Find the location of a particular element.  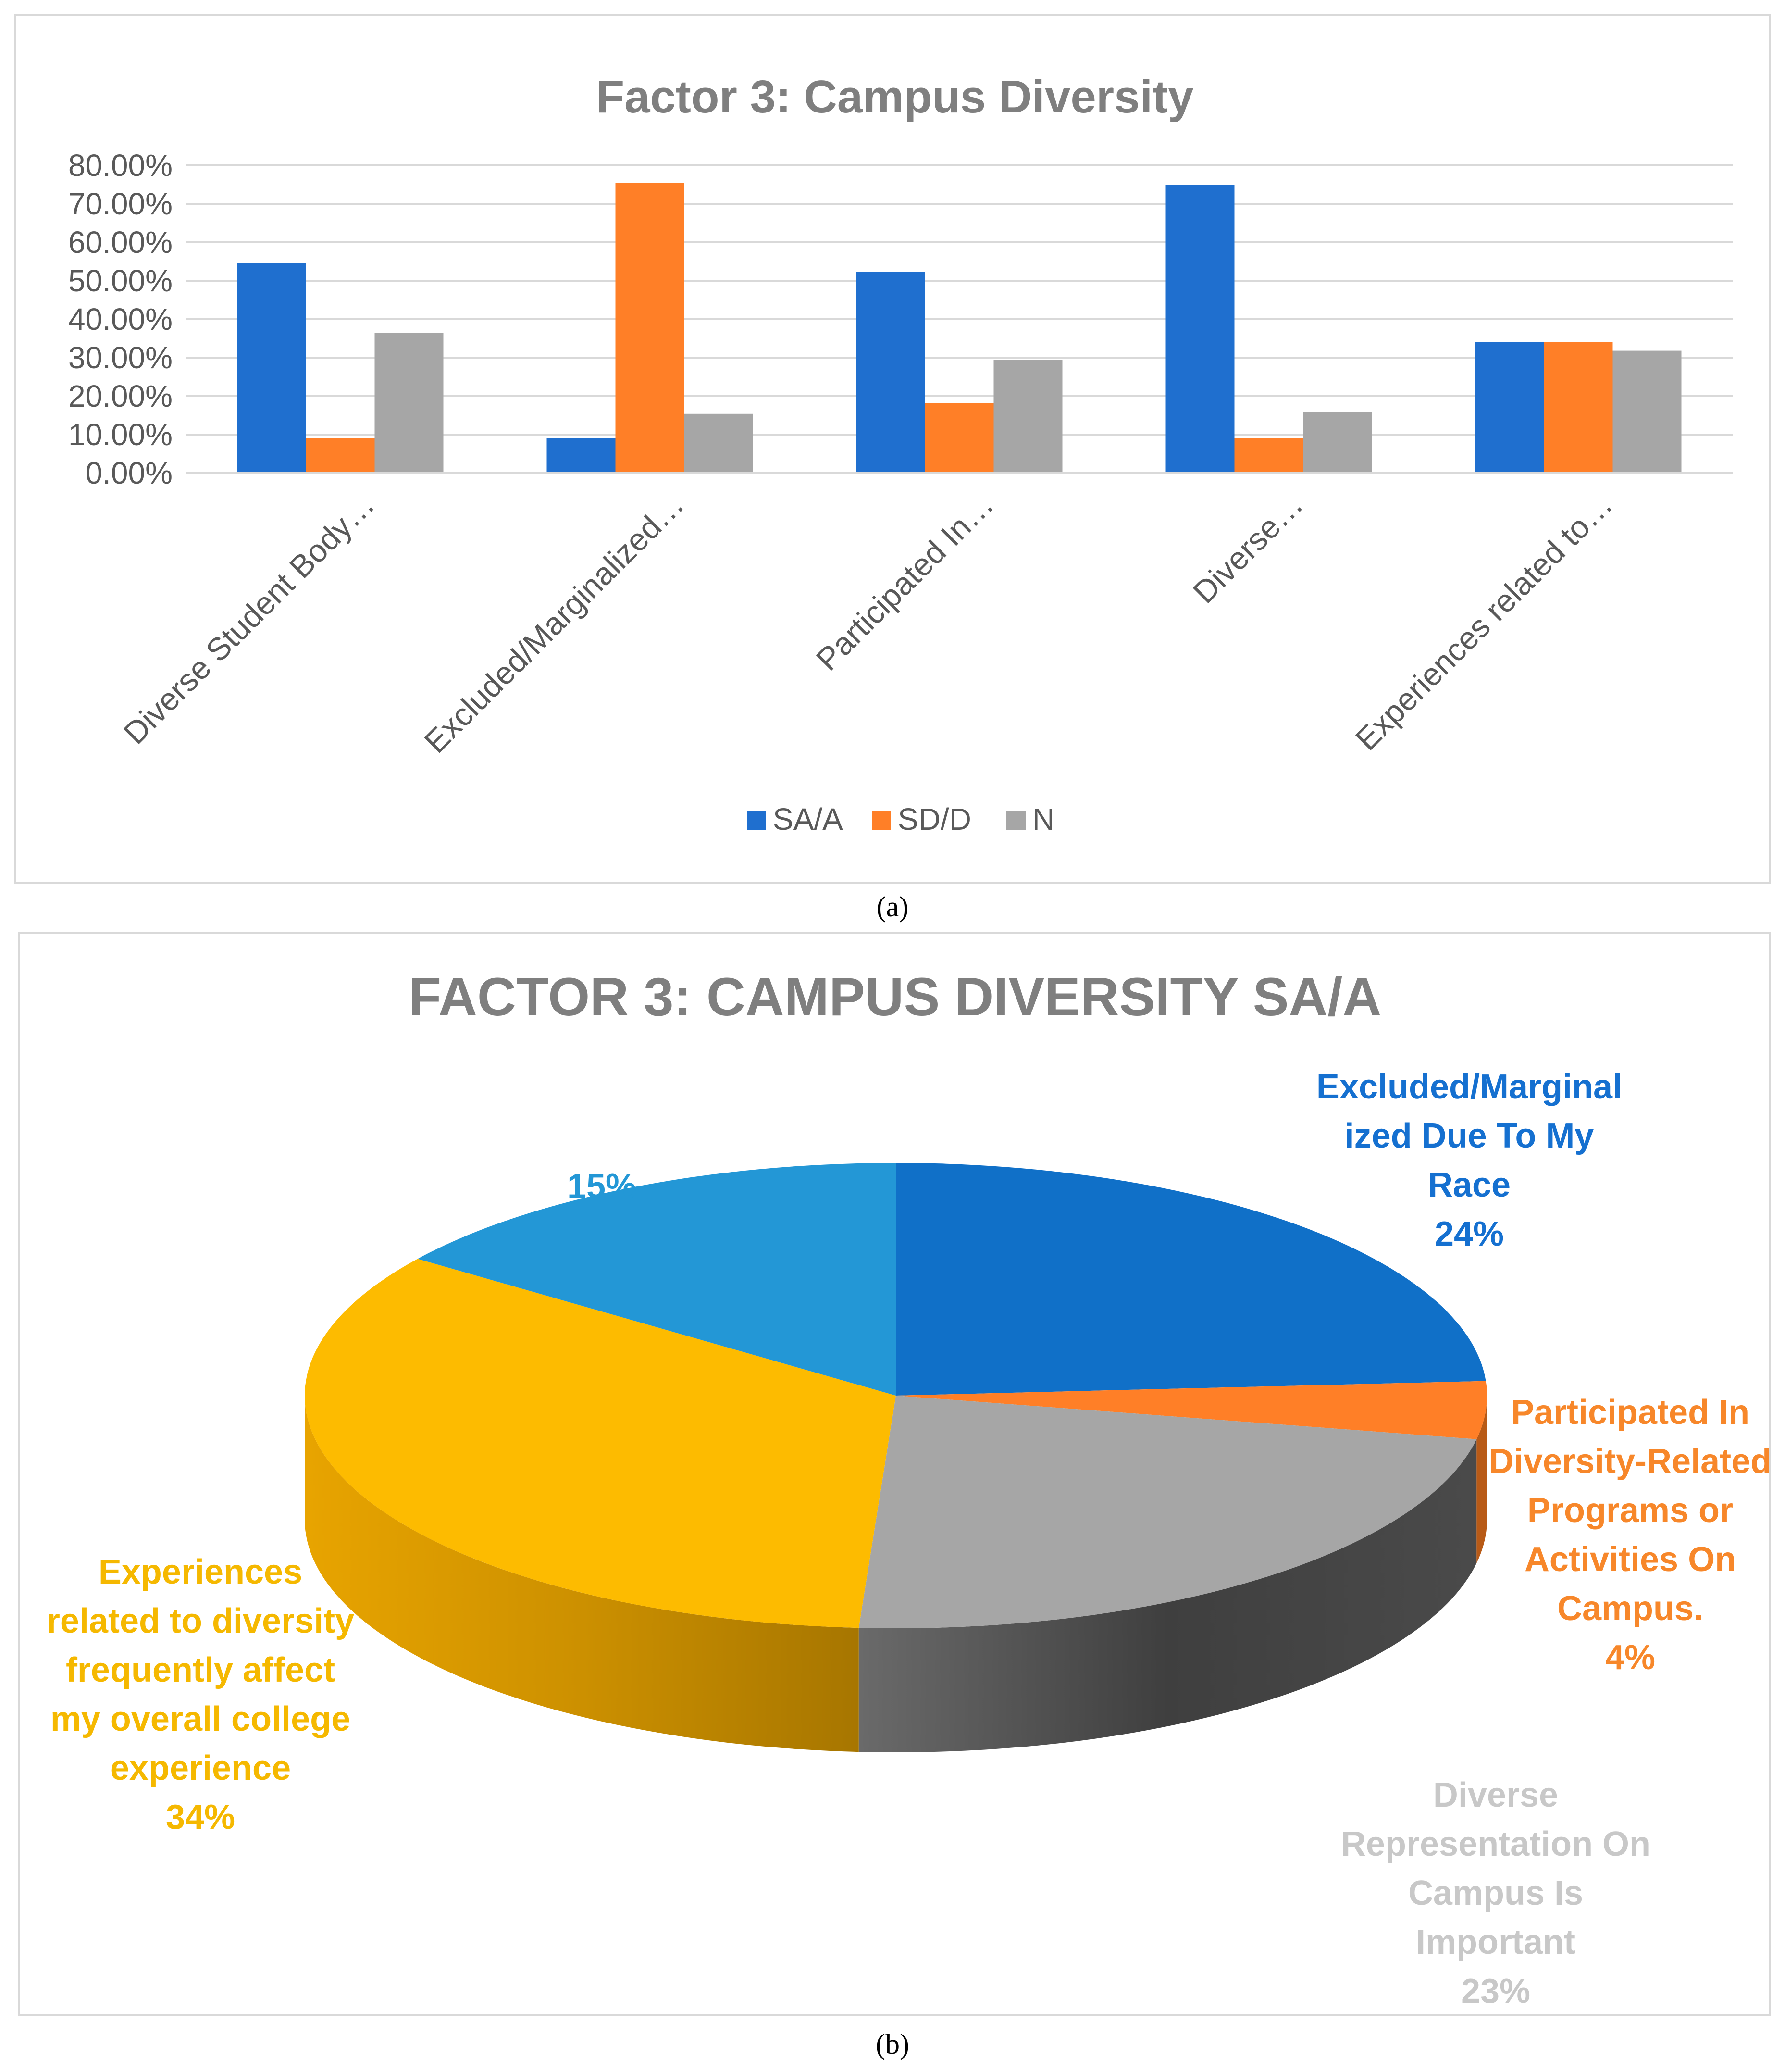

pie-label: Excluded/Marginal ized Due To My Race 24% is located at coordinates (1469, 1160).